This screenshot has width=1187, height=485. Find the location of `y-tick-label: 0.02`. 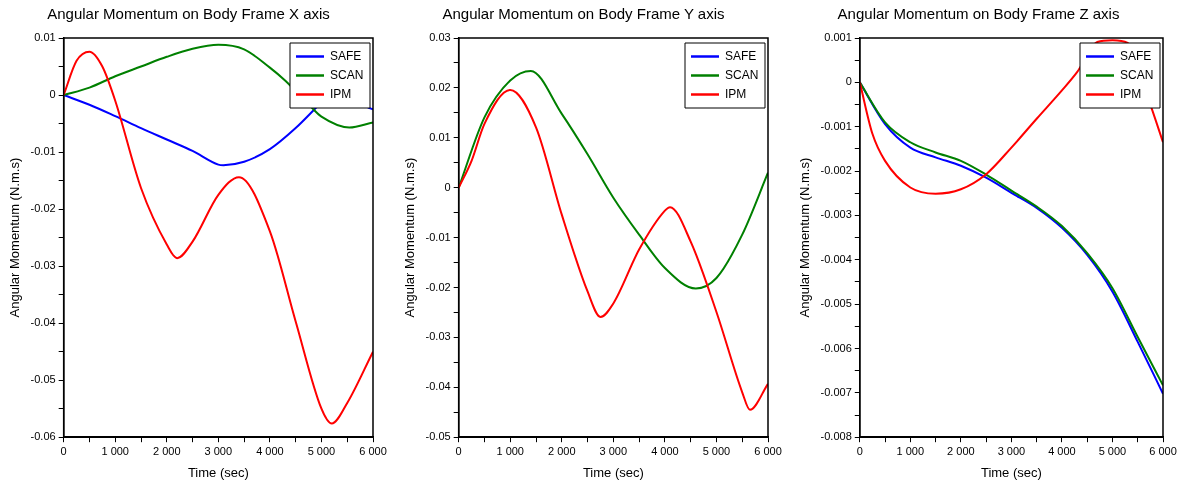

y-tick-label: 0.02 is located at coordinates (440, 86).